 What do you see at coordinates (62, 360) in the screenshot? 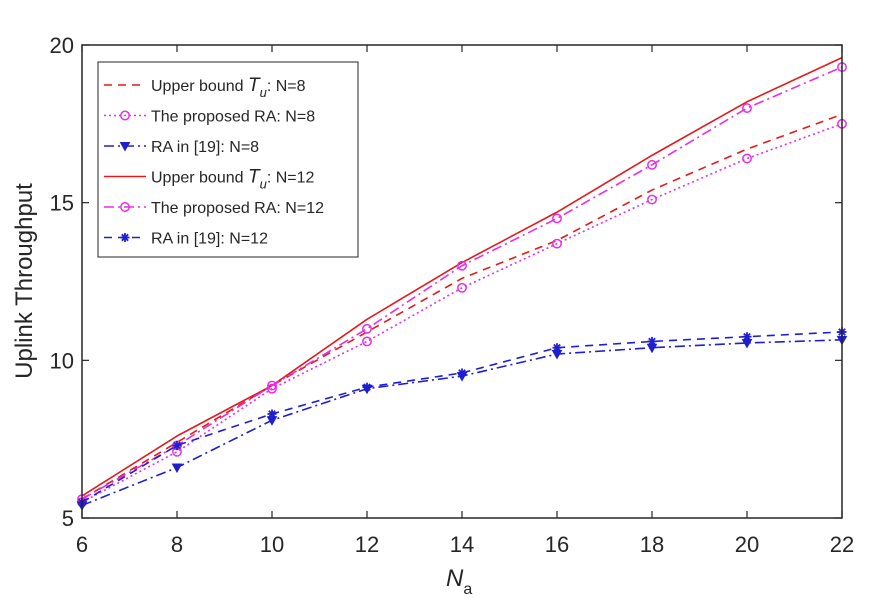
I see `y-tick-label: 10` at bounding box center [62, 360].